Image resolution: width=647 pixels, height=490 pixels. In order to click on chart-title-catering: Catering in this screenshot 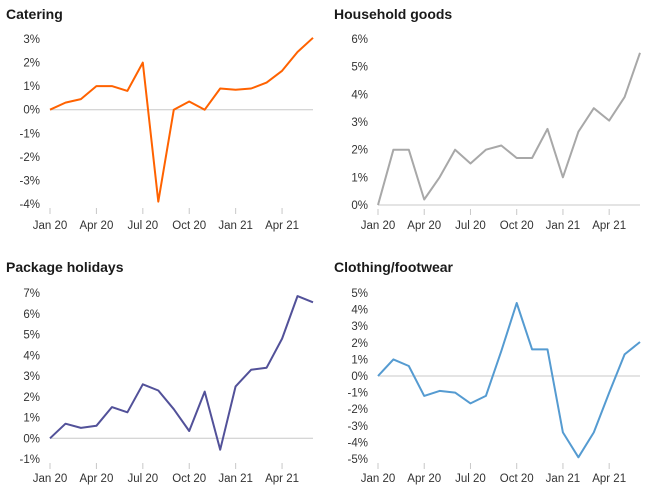, I will do `click(34, 14)`.